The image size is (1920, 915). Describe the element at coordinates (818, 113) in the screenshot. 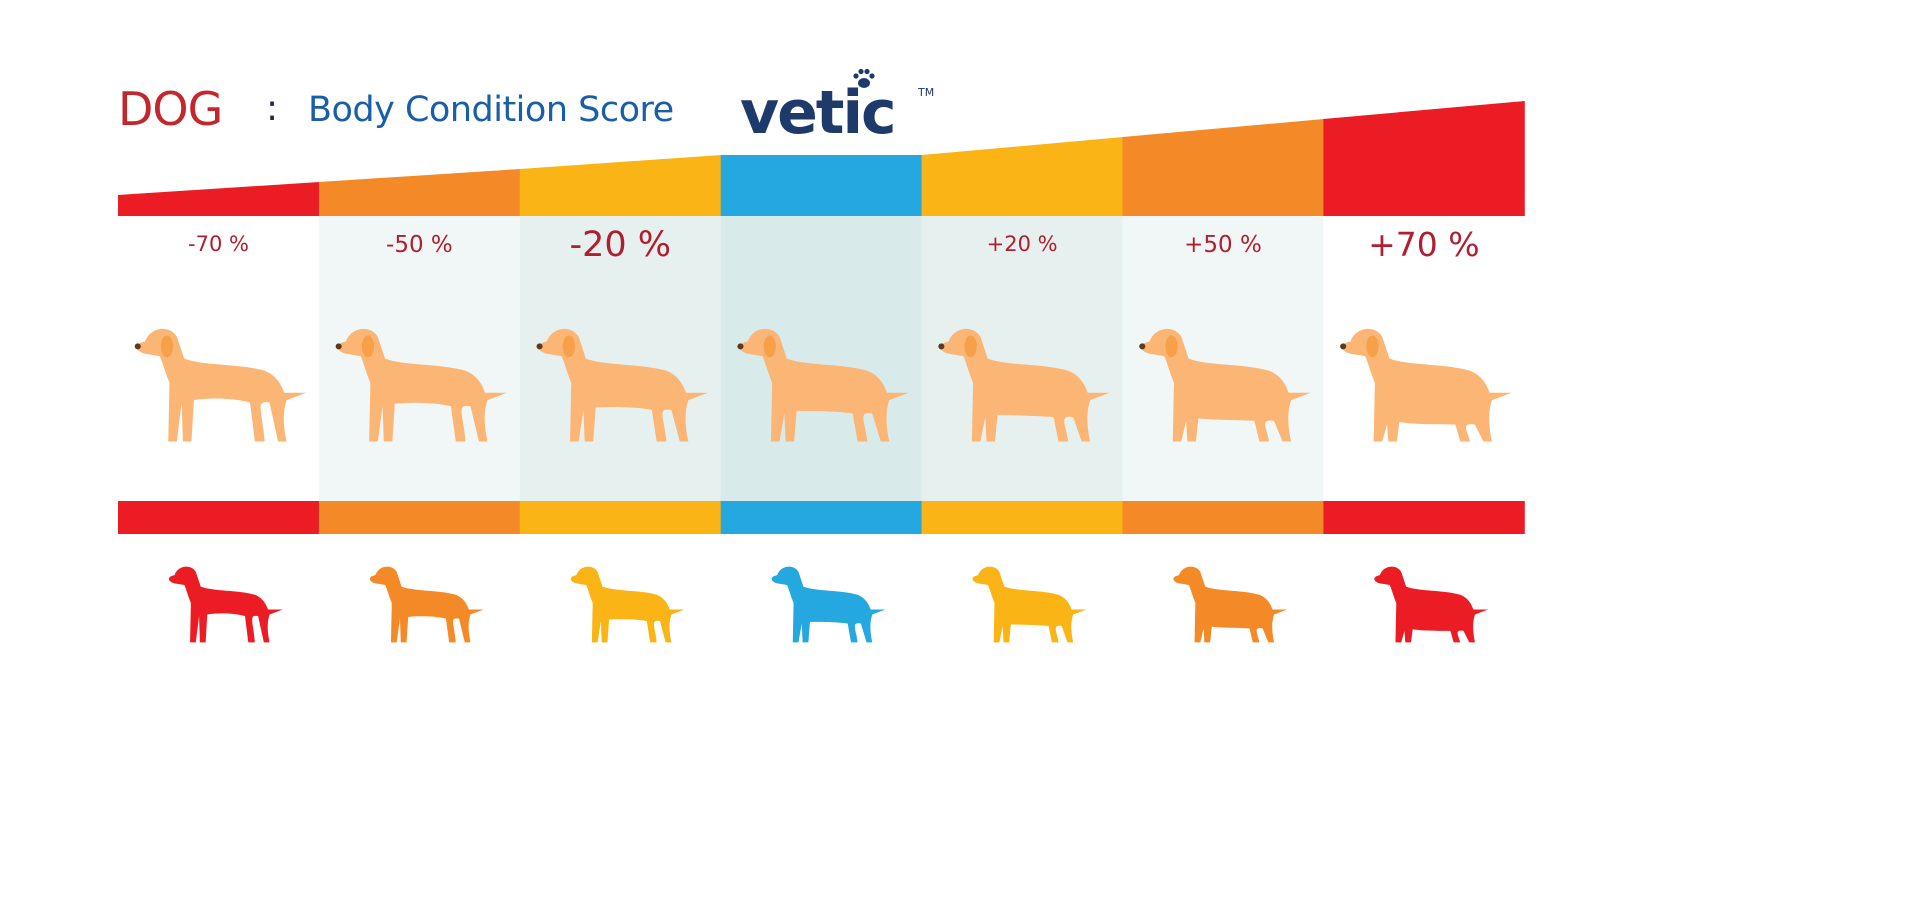

I see `vetic-logo: vetic` at that location.